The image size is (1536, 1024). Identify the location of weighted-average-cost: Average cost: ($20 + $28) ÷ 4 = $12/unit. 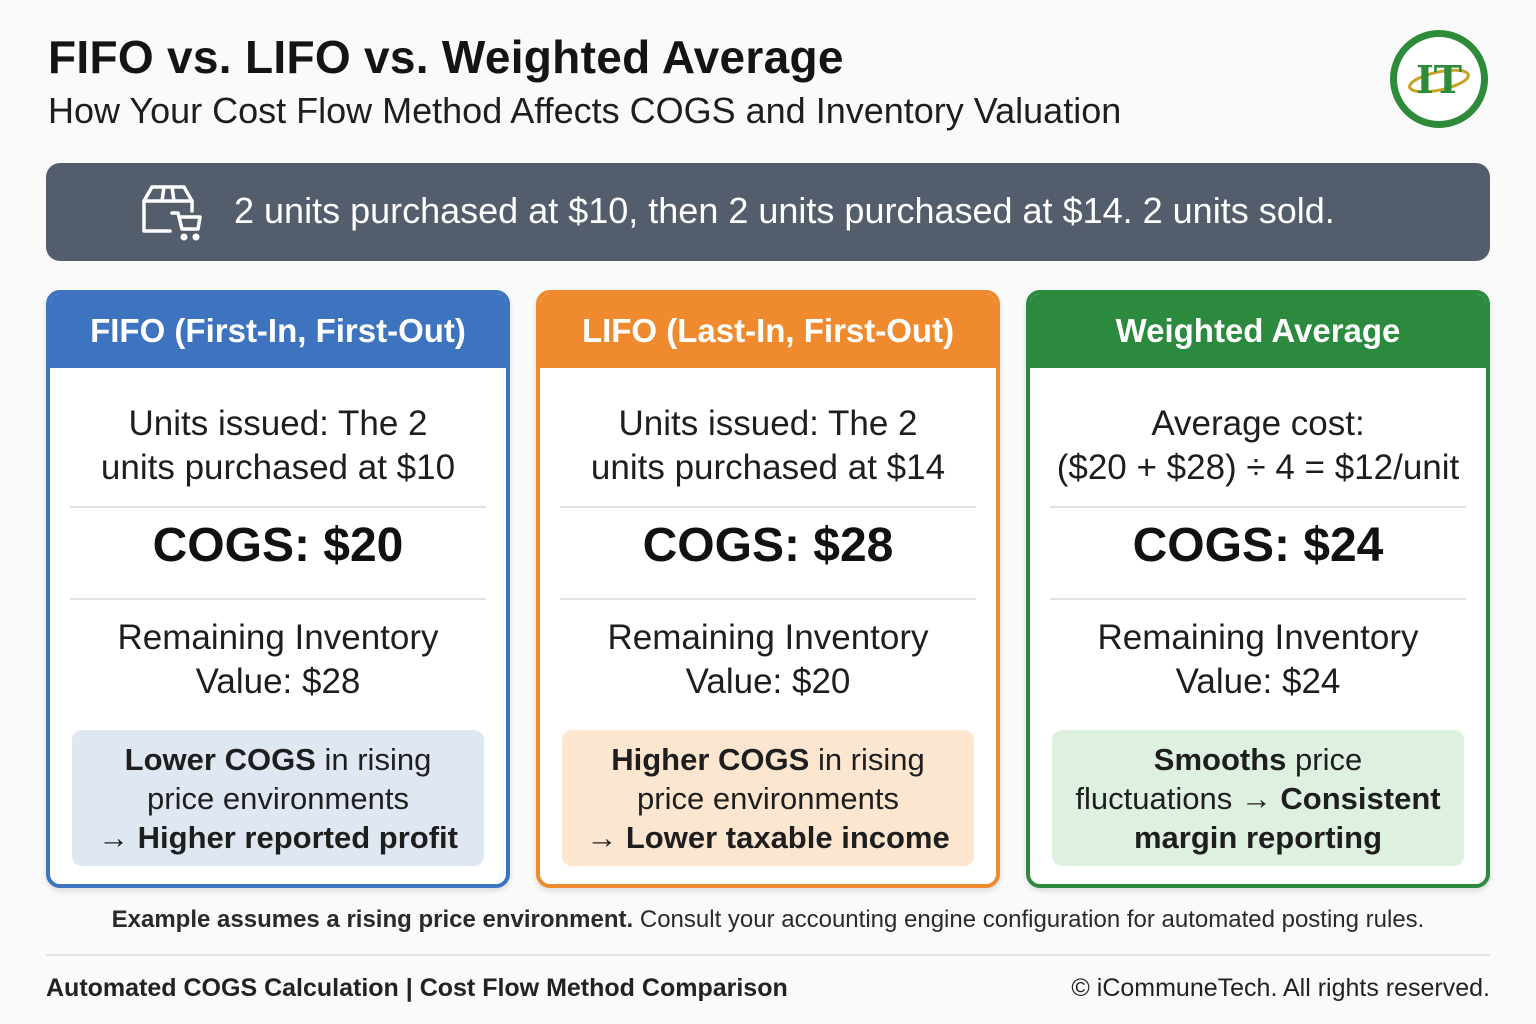
(1258, 446).